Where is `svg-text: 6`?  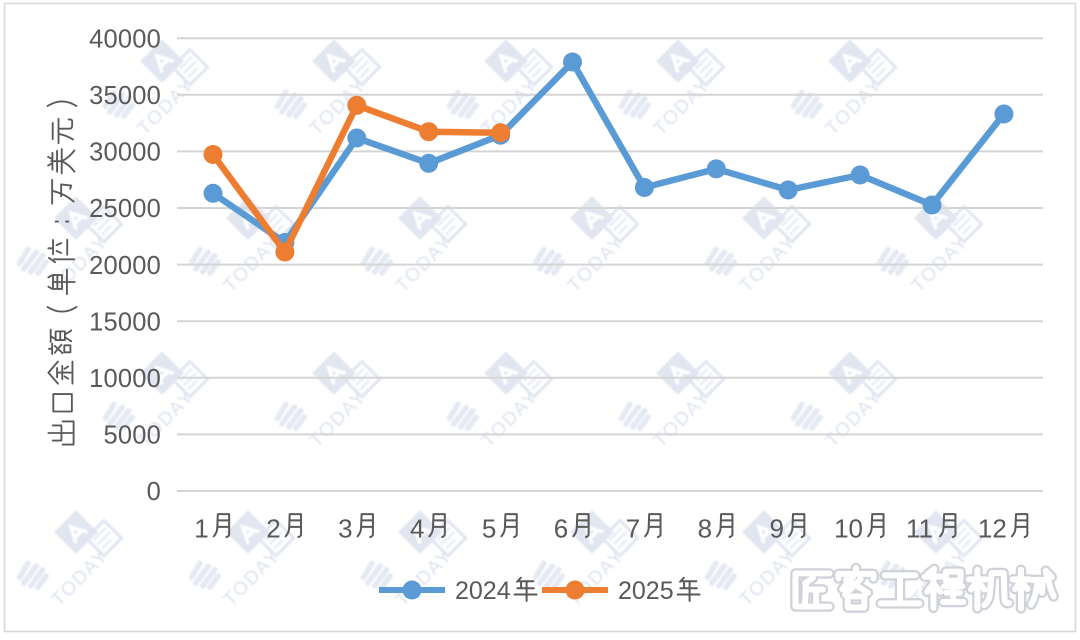 svg-text: 6 is located at coordinates (561, 529).